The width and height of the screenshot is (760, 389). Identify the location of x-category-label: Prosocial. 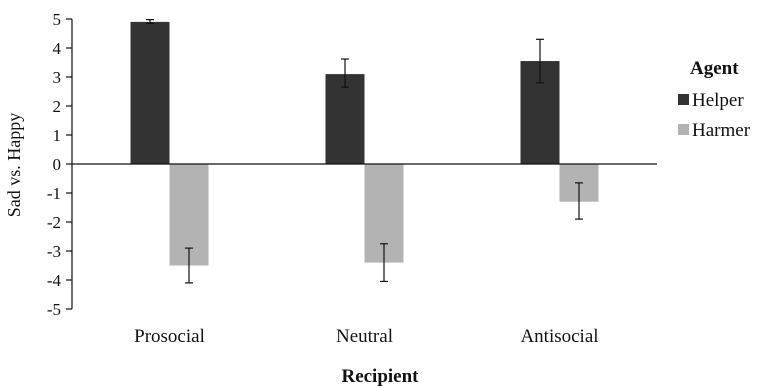
(169, 336).